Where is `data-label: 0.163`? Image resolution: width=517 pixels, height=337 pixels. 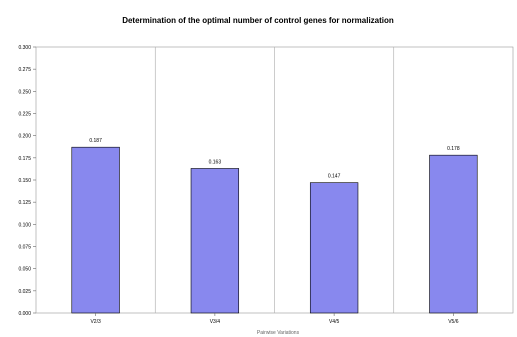
data-label: 0.163 is located at coordinates (215, 162).